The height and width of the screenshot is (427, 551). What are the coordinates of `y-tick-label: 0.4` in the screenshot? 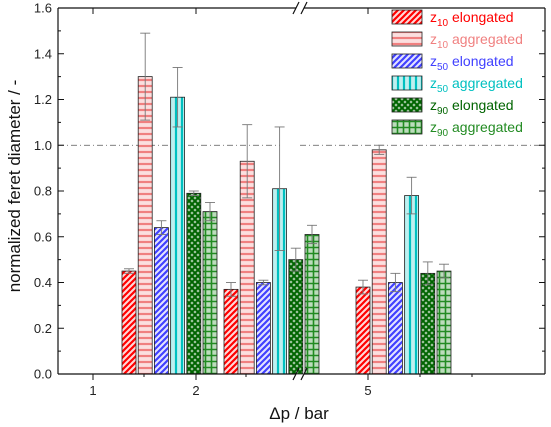 It's located at (43, 282).